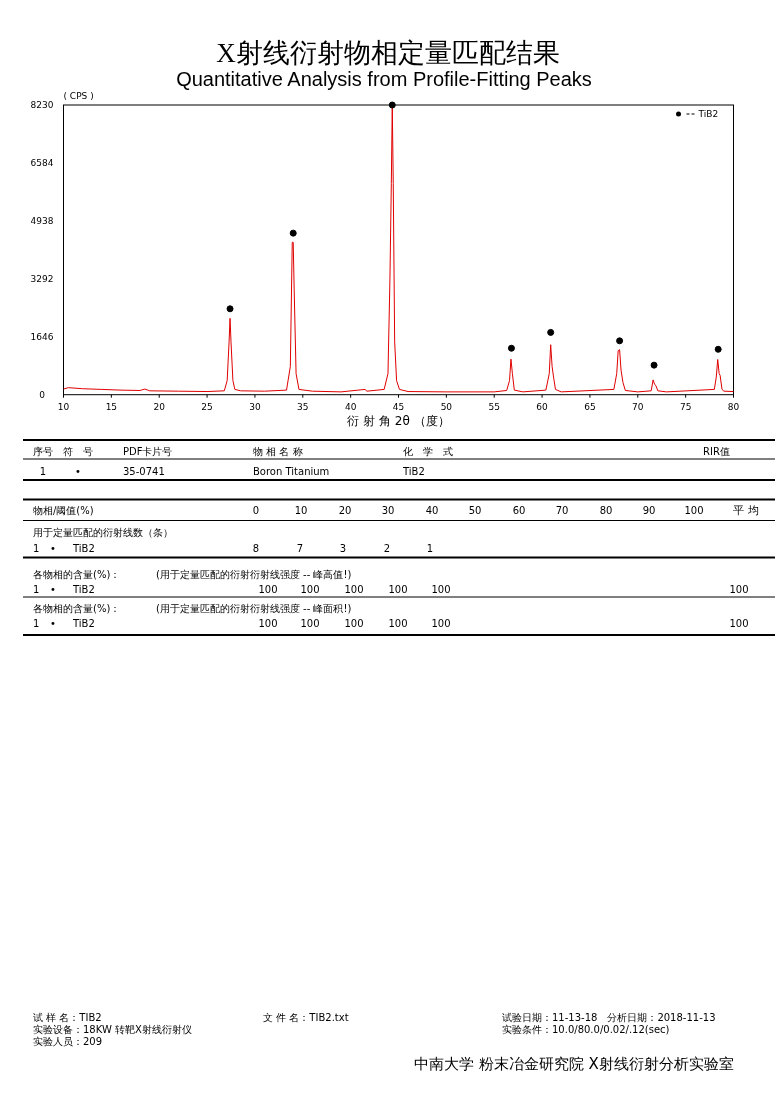 Image resolution: width=782 pixels, height=1117 pixels. I want to click on text: (用于定量匹配的衍射衍射线强度 -- 峰面积!), so click(254, 608).